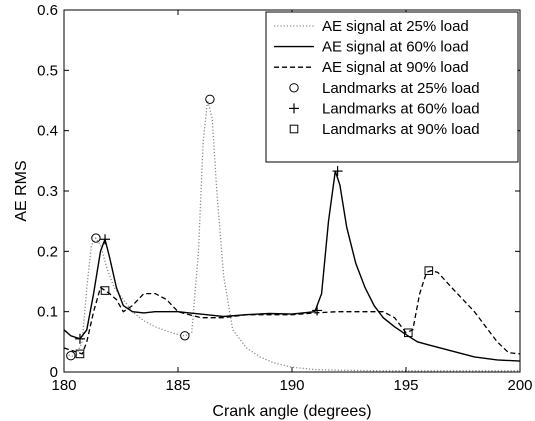 The width and height of the screenshot is (535, 421). What do you see at coordinates (177, 385) in the screenshot?
I see `x-tick-label: 185` at bounding box center [177, 385].